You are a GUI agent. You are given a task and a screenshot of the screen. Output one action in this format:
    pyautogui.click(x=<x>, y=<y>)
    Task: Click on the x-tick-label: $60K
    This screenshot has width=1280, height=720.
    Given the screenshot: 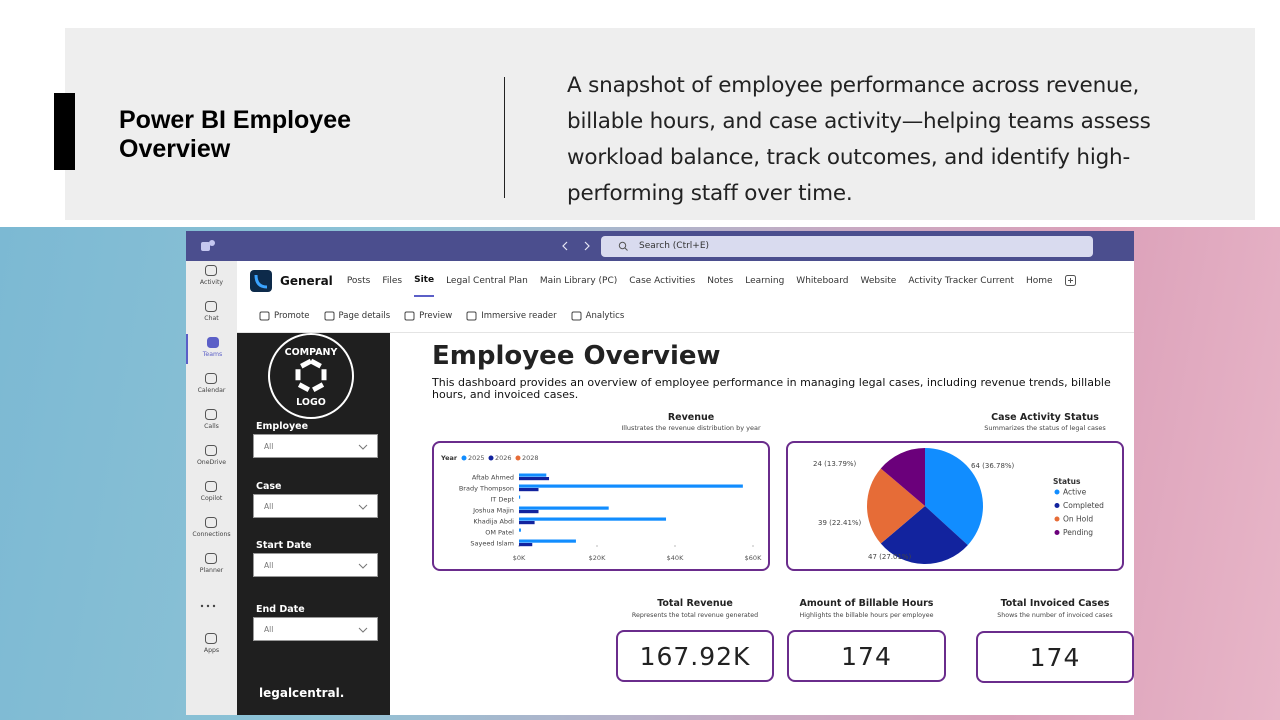 What is the action you would take?
    pyautogui.click(x=753, y=558)
    